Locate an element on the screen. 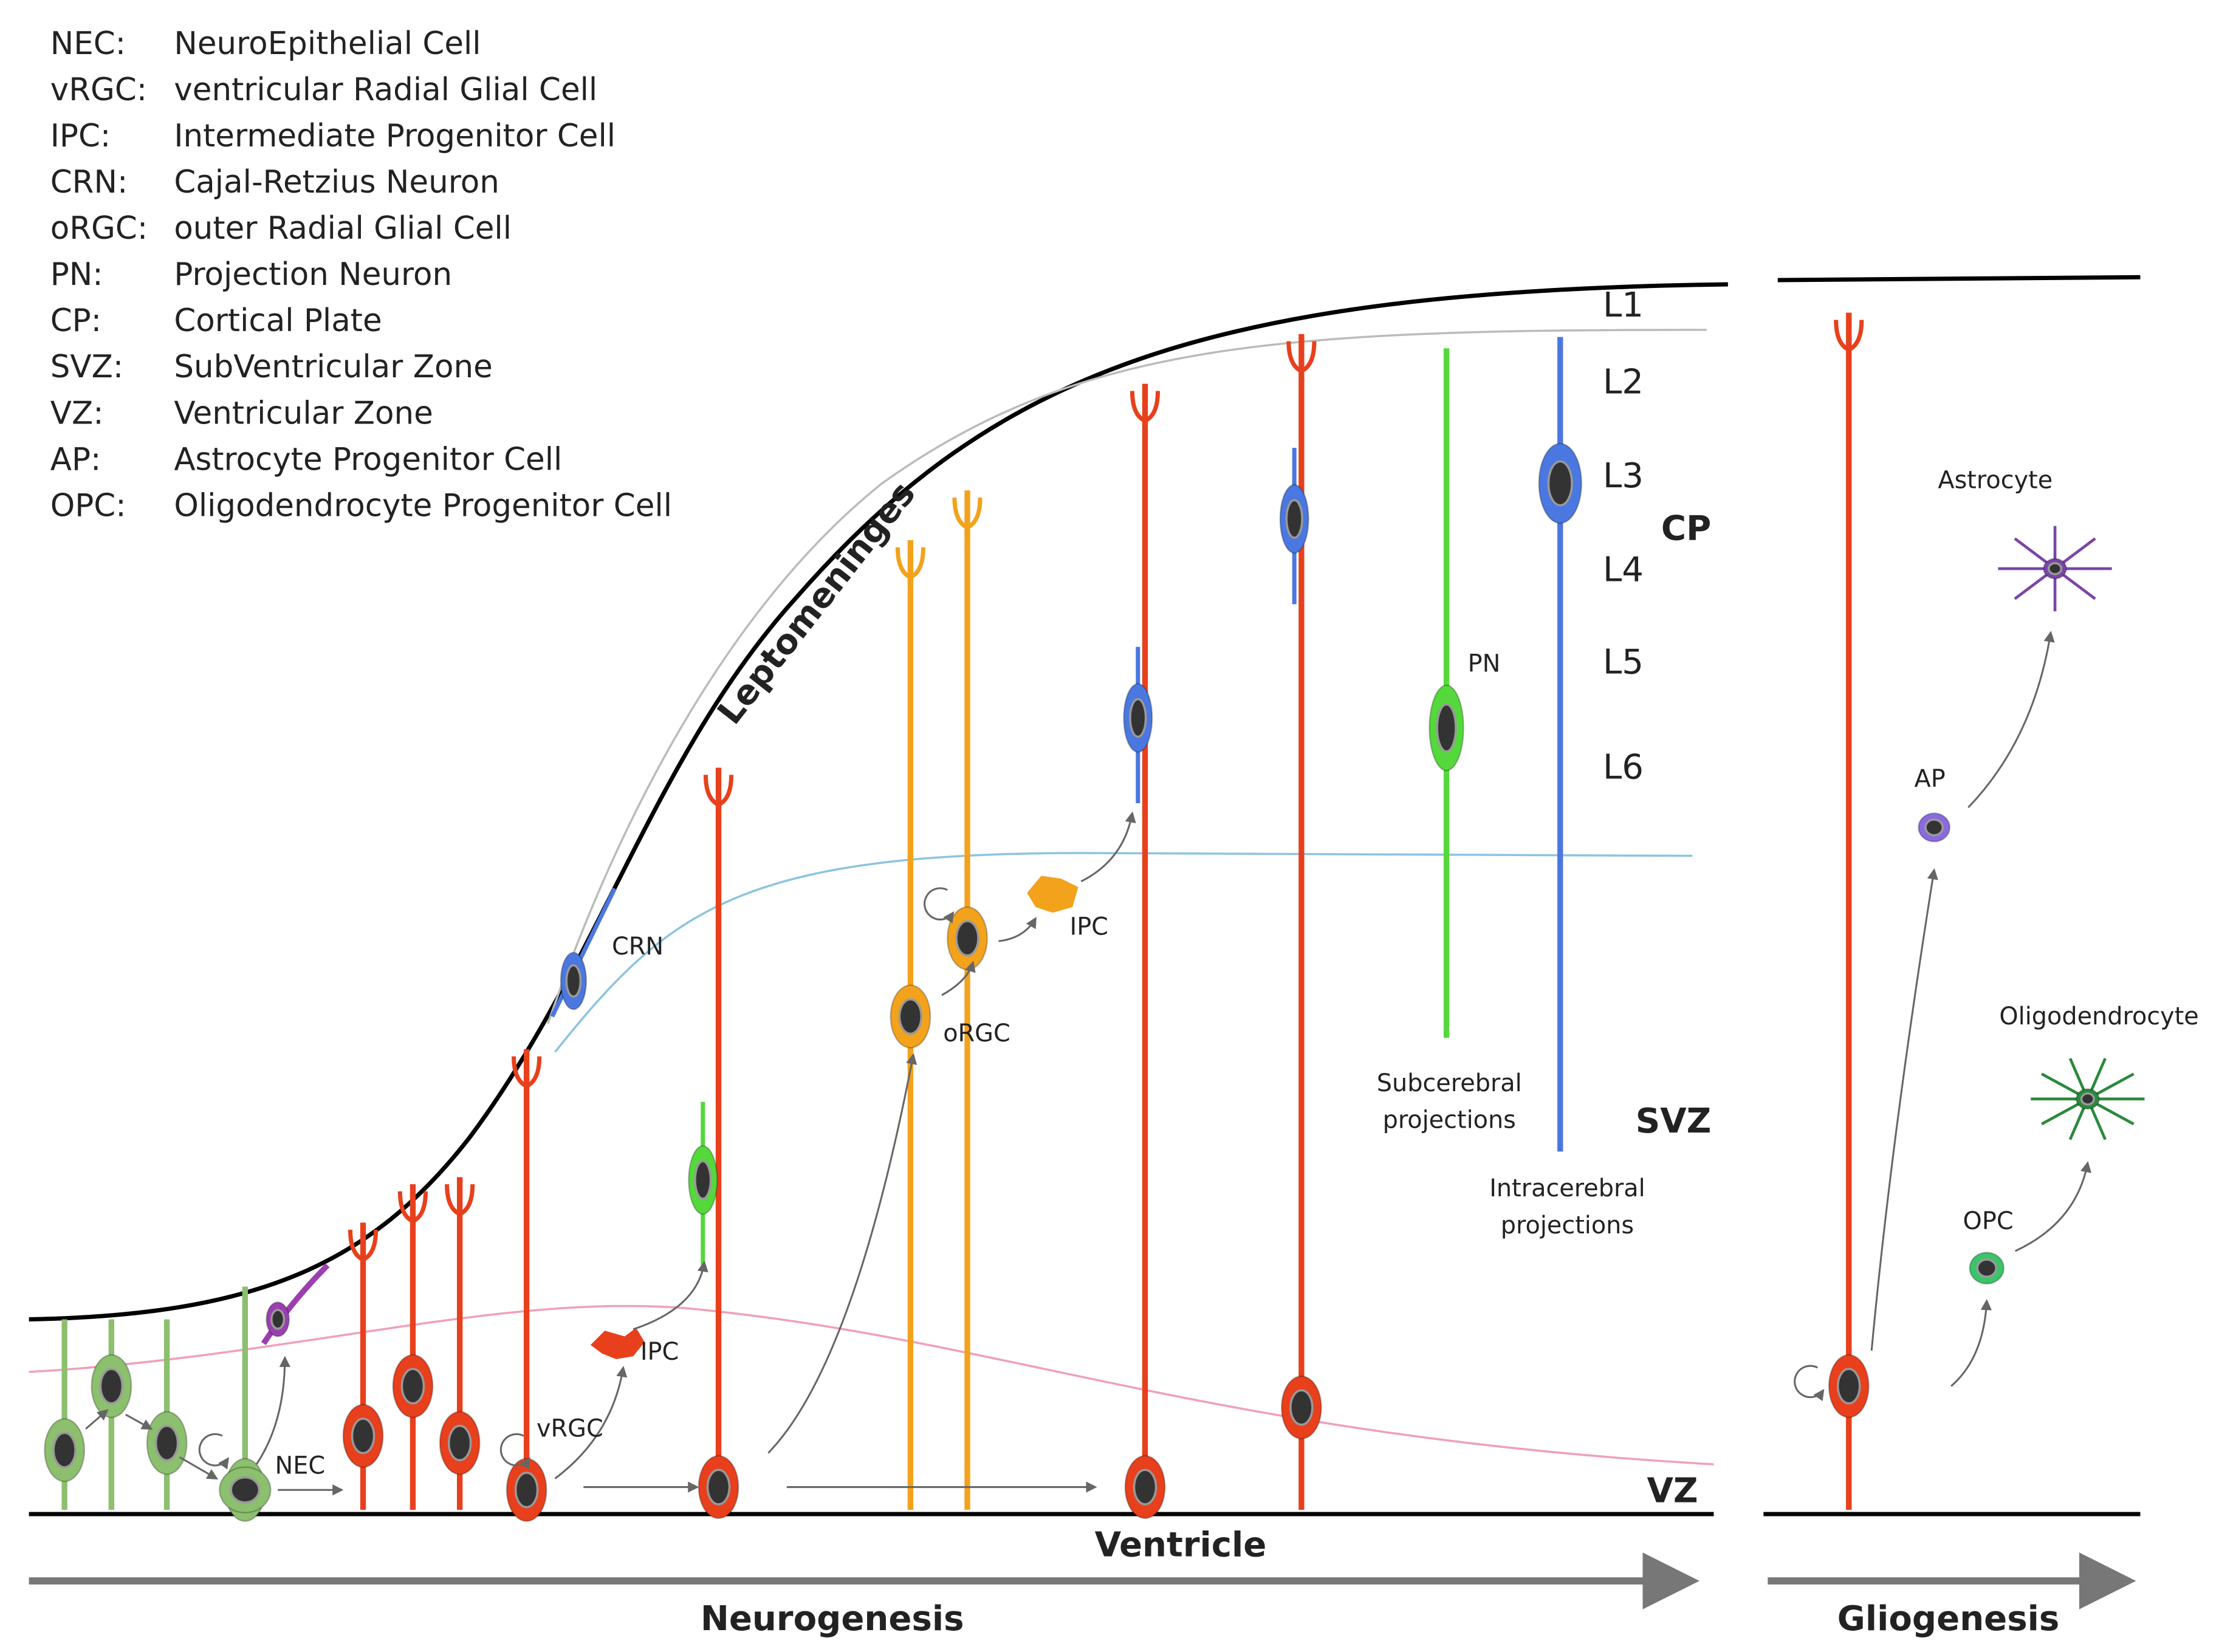 Image resolution: width=2219 pixels, height=1652 pixels. layer-label: L5 is located at coordinates (1623, 662).